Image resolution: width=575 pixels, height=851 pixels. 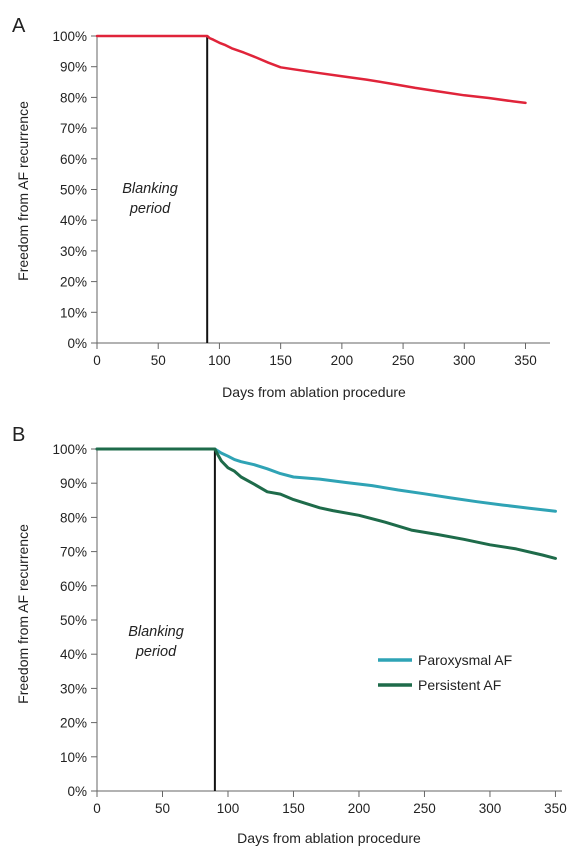 What do you see at coordinates (330, 803) in the screenshot?
I see `panel-b-x-ticks: 0 50 100 150 200 250 300 350` at bounding box center [330, 803].